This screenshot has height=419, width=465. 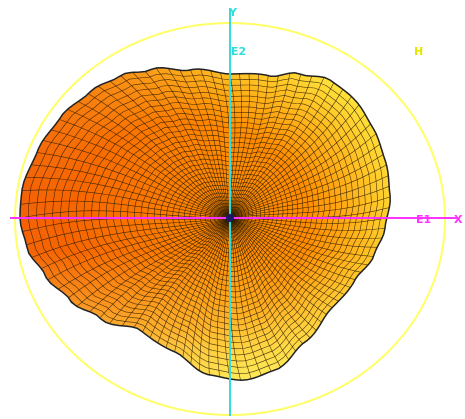 What do you see at coordinates (238, 51) in the screenshot?
I see `e2-label: E2` at bounding box center [238, 51].